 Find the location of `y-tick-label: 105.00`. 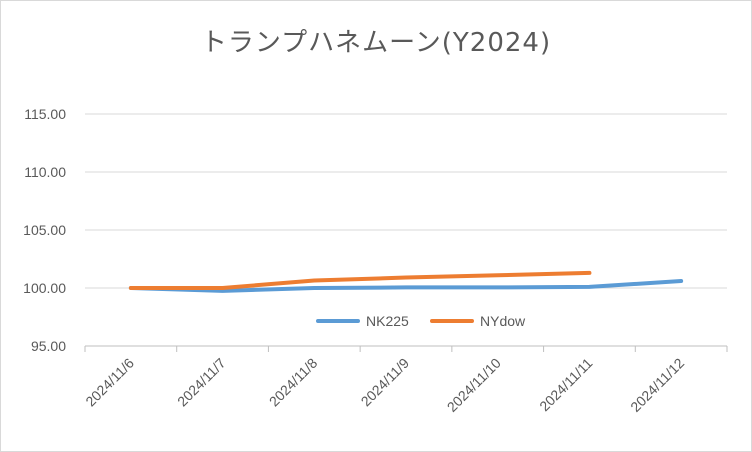

y-tick-label: 105.00 is located at coordinates (44, 230).